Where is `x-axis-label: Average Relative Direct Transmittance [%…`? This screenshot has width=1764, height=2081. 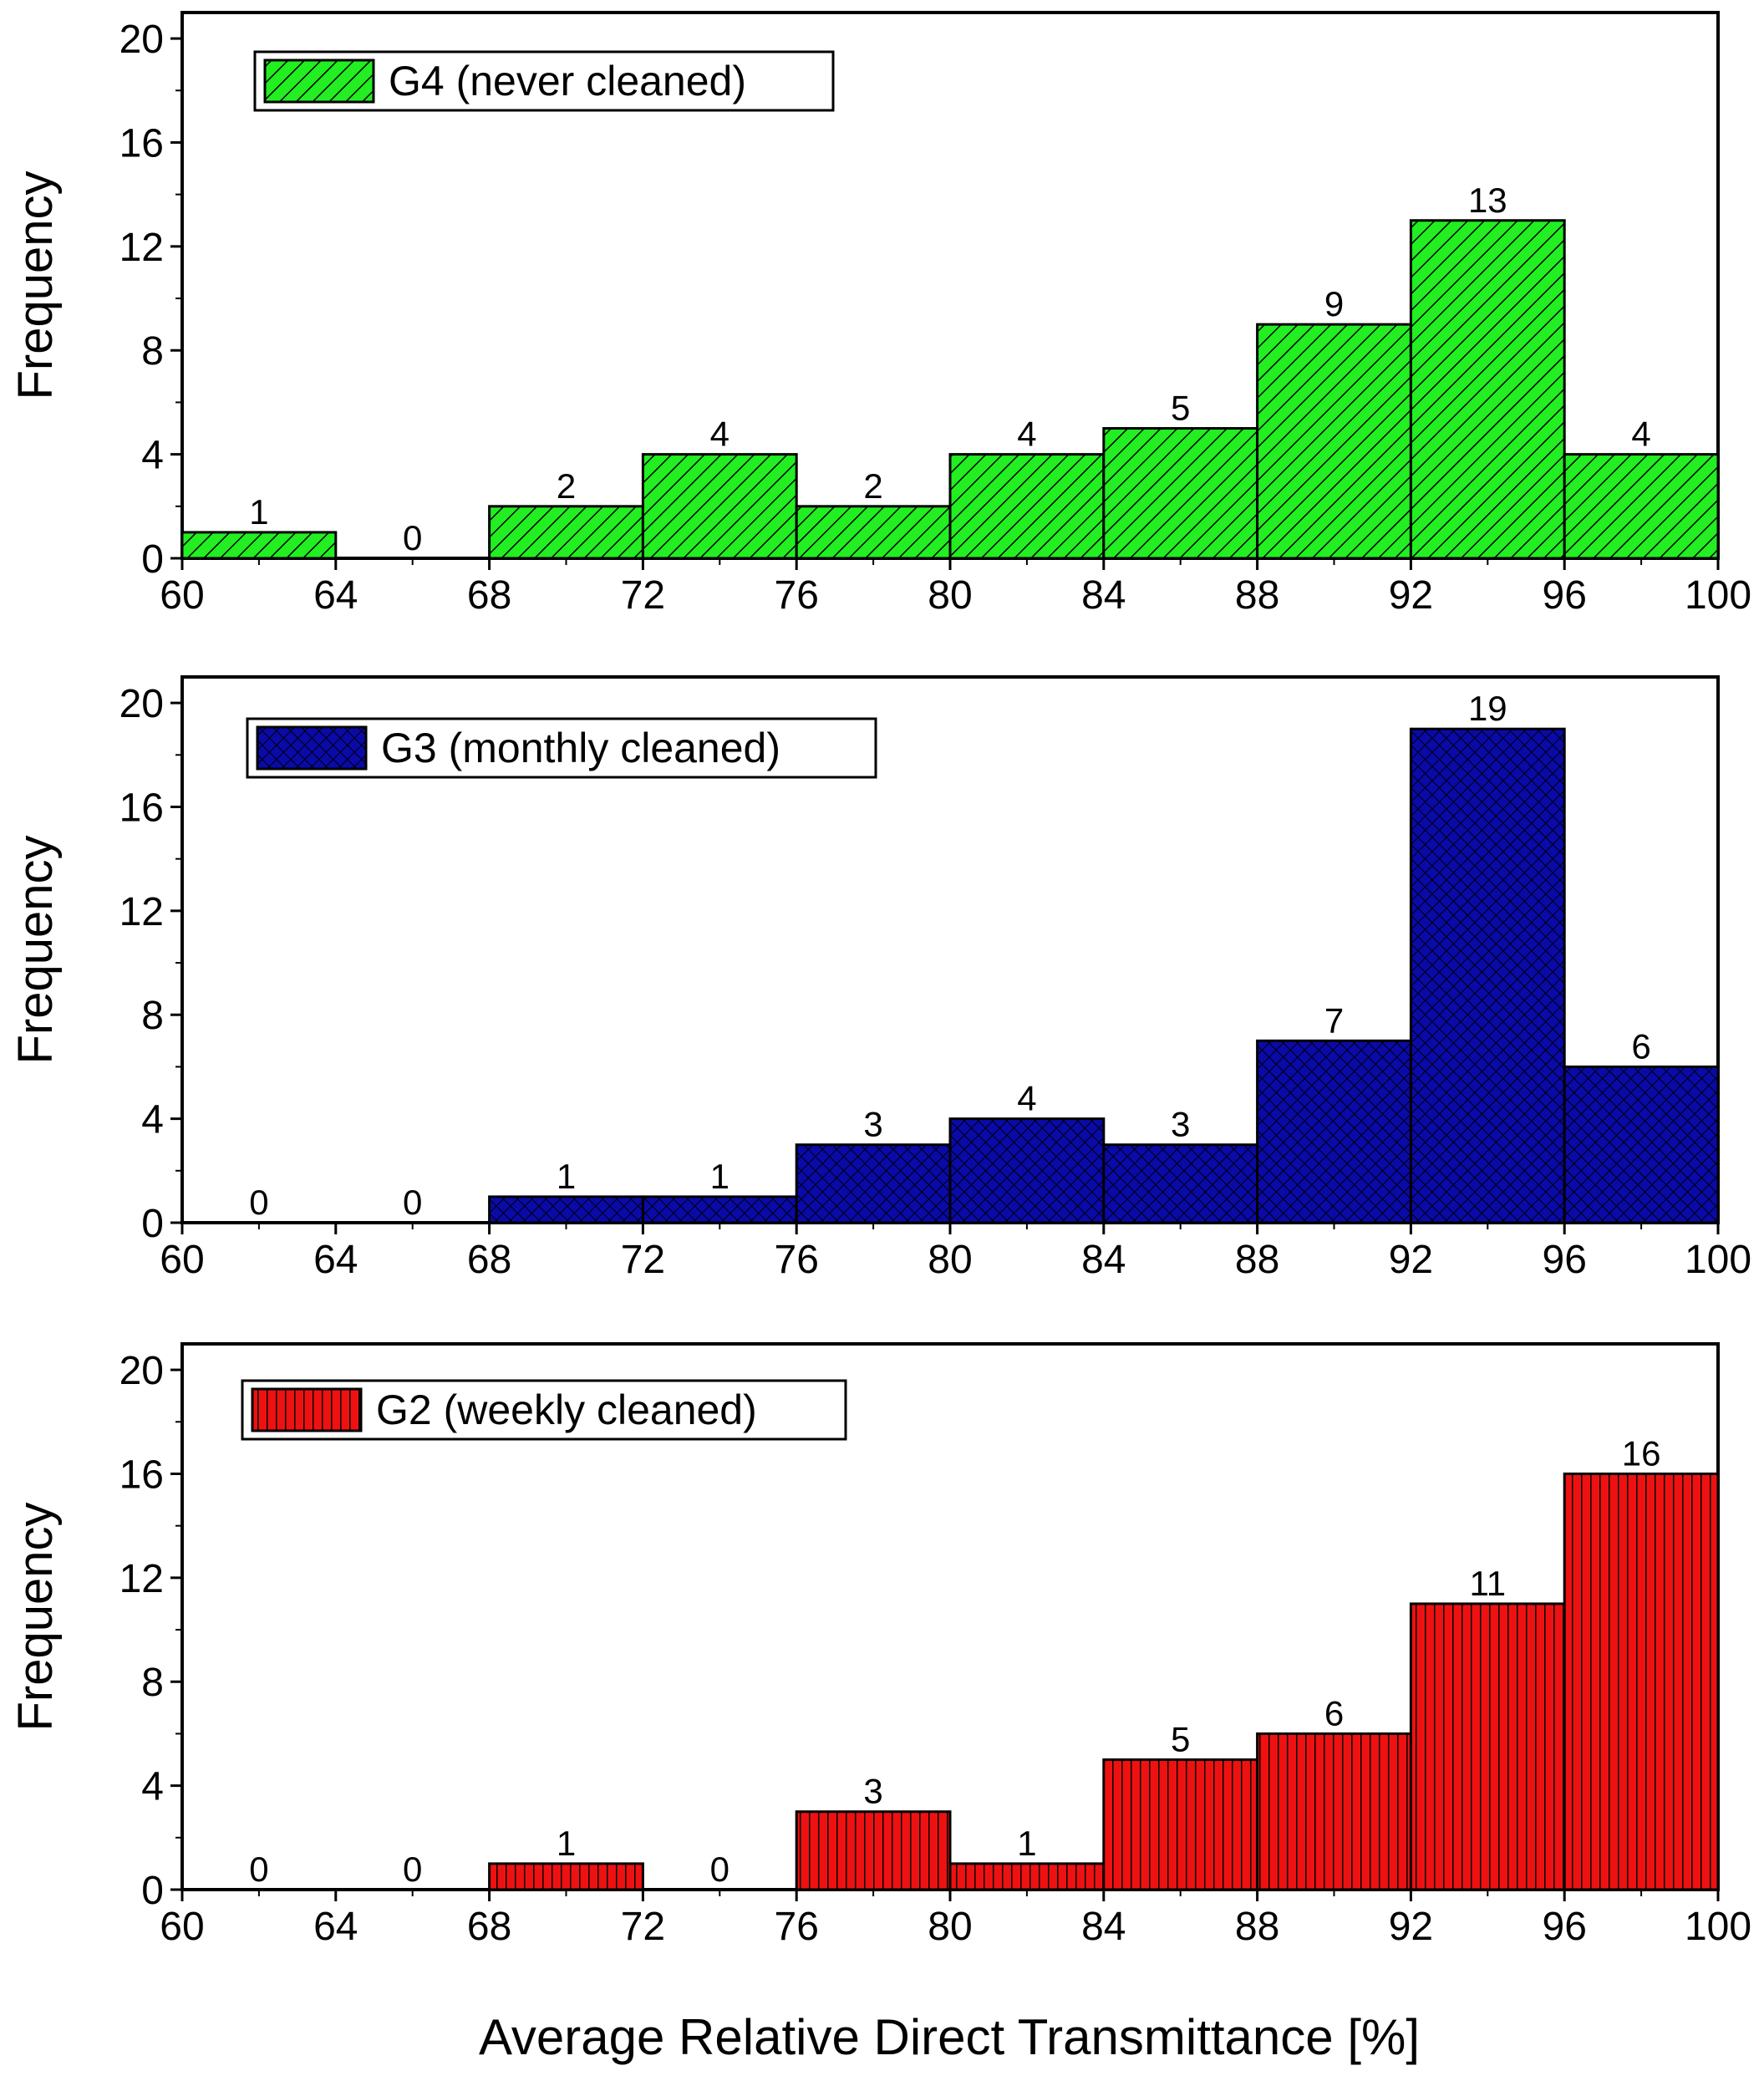
x-axis-label: Average Relative Direct Transmittance [%… is located at coordinates (949, 2037).